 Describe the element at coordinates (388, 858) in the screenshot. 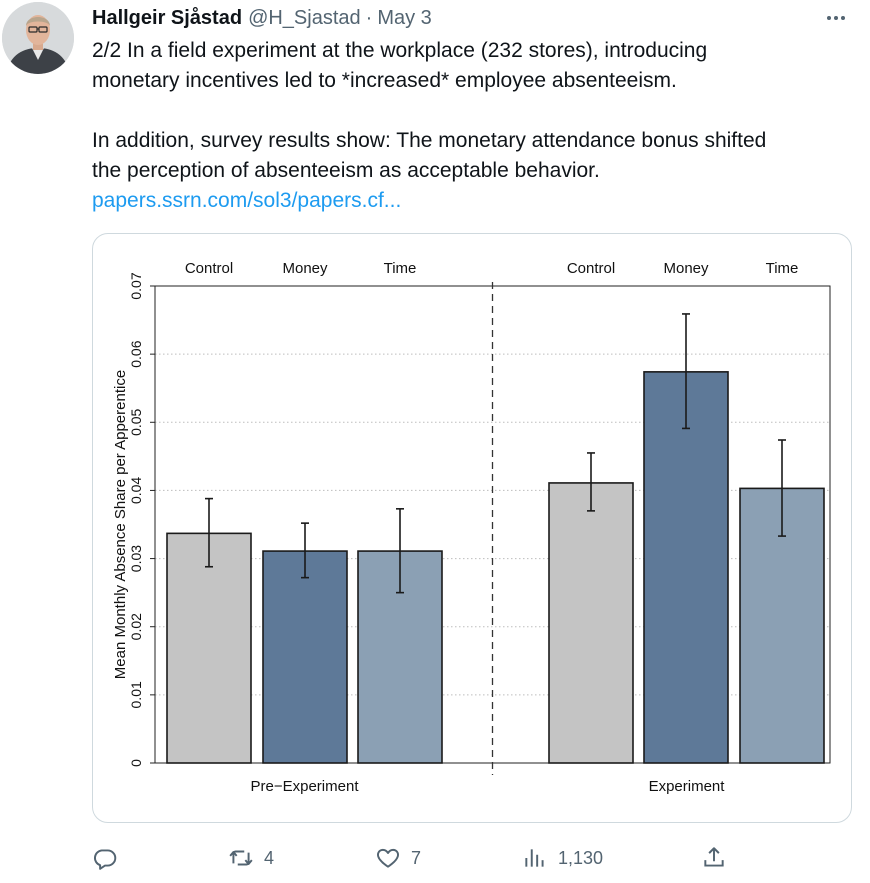

I see `heart-icon` at that location.